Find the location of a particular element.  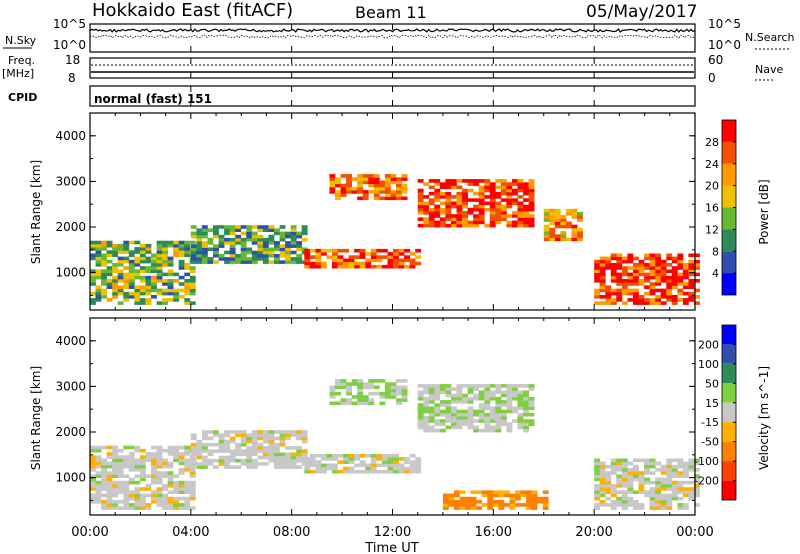

y-tick-label: 1000 is located at coordinates (70, 273).